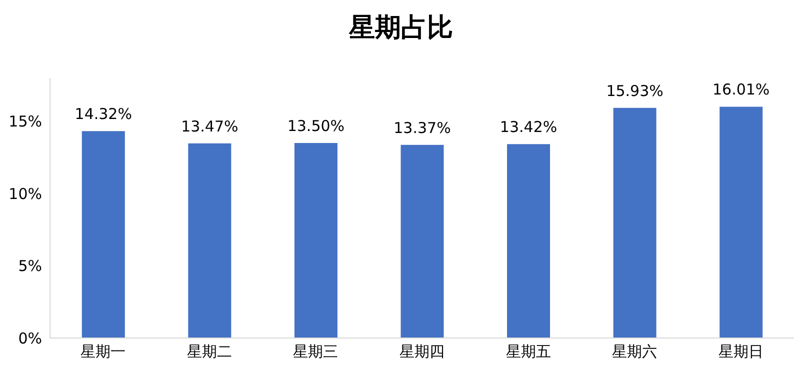  Describe the element at coordinates (635, 91) in the screenshot. I see `data-label: 15.93%` at that location.